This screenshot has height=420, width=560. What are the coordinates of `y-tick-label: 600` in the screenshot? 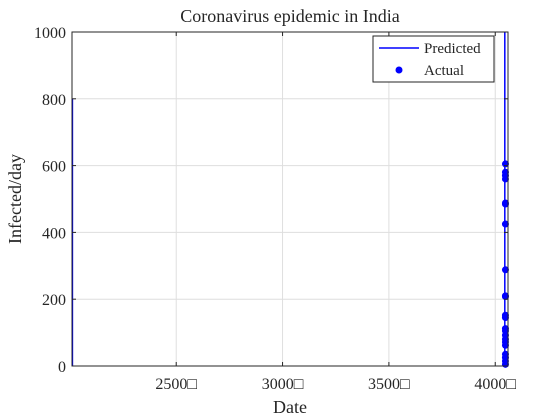 It's located at (54, 167).